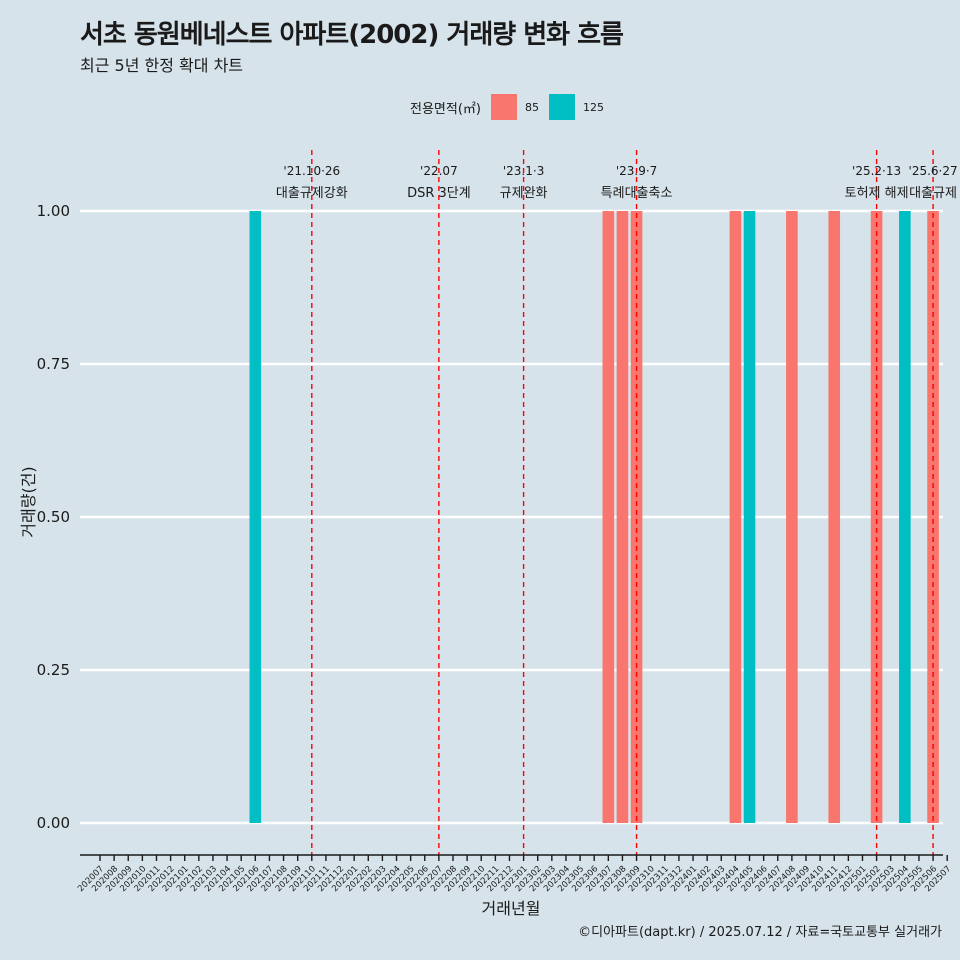 This screenshot has height=960, width=960. Describe the element at coordinates (53, 670) in the screenshot. I see `y-tick-label: 0.25` at that location.